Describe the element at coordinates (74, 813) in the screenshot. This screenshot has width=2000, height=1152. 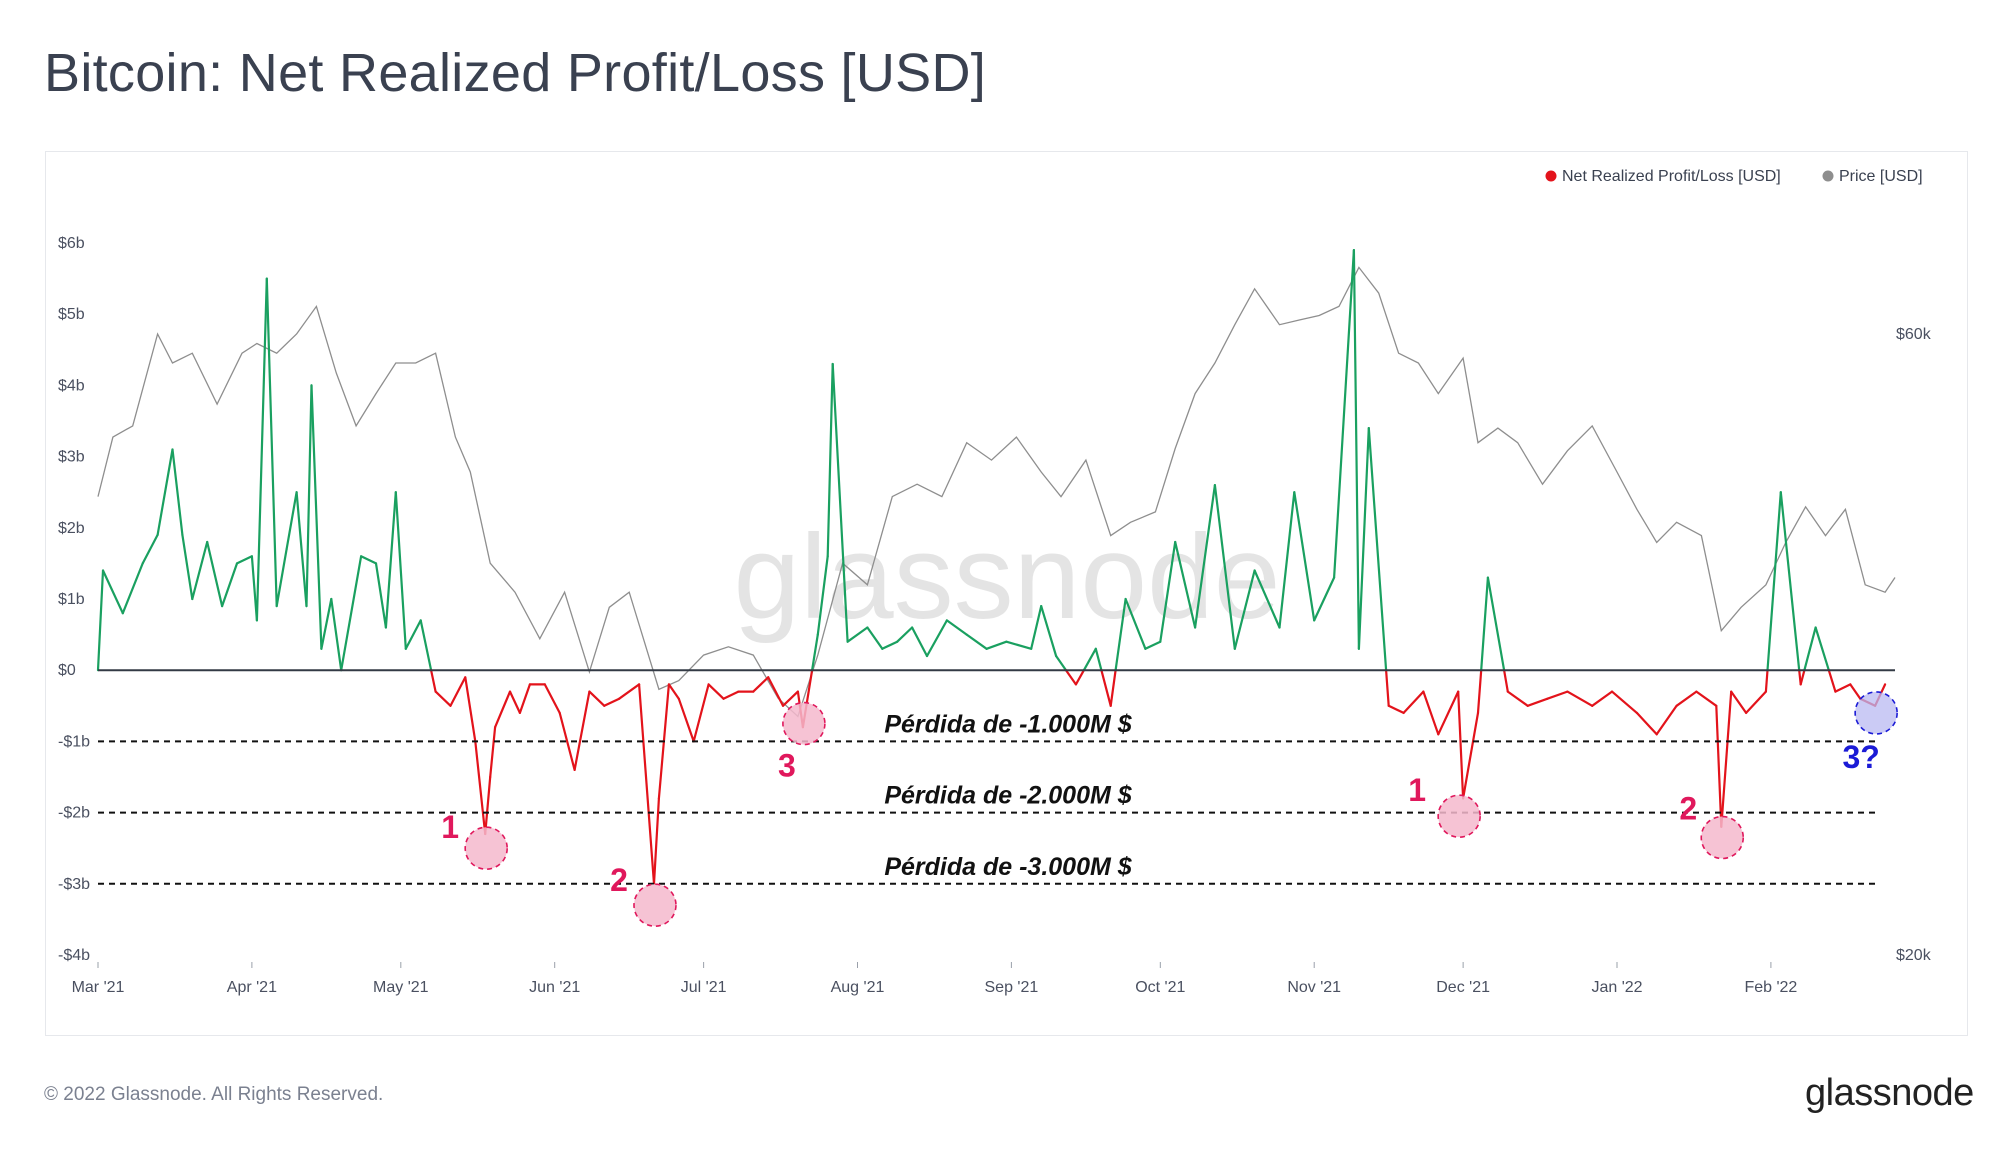
I see `y-left-tick-label: -$2b` at that location.